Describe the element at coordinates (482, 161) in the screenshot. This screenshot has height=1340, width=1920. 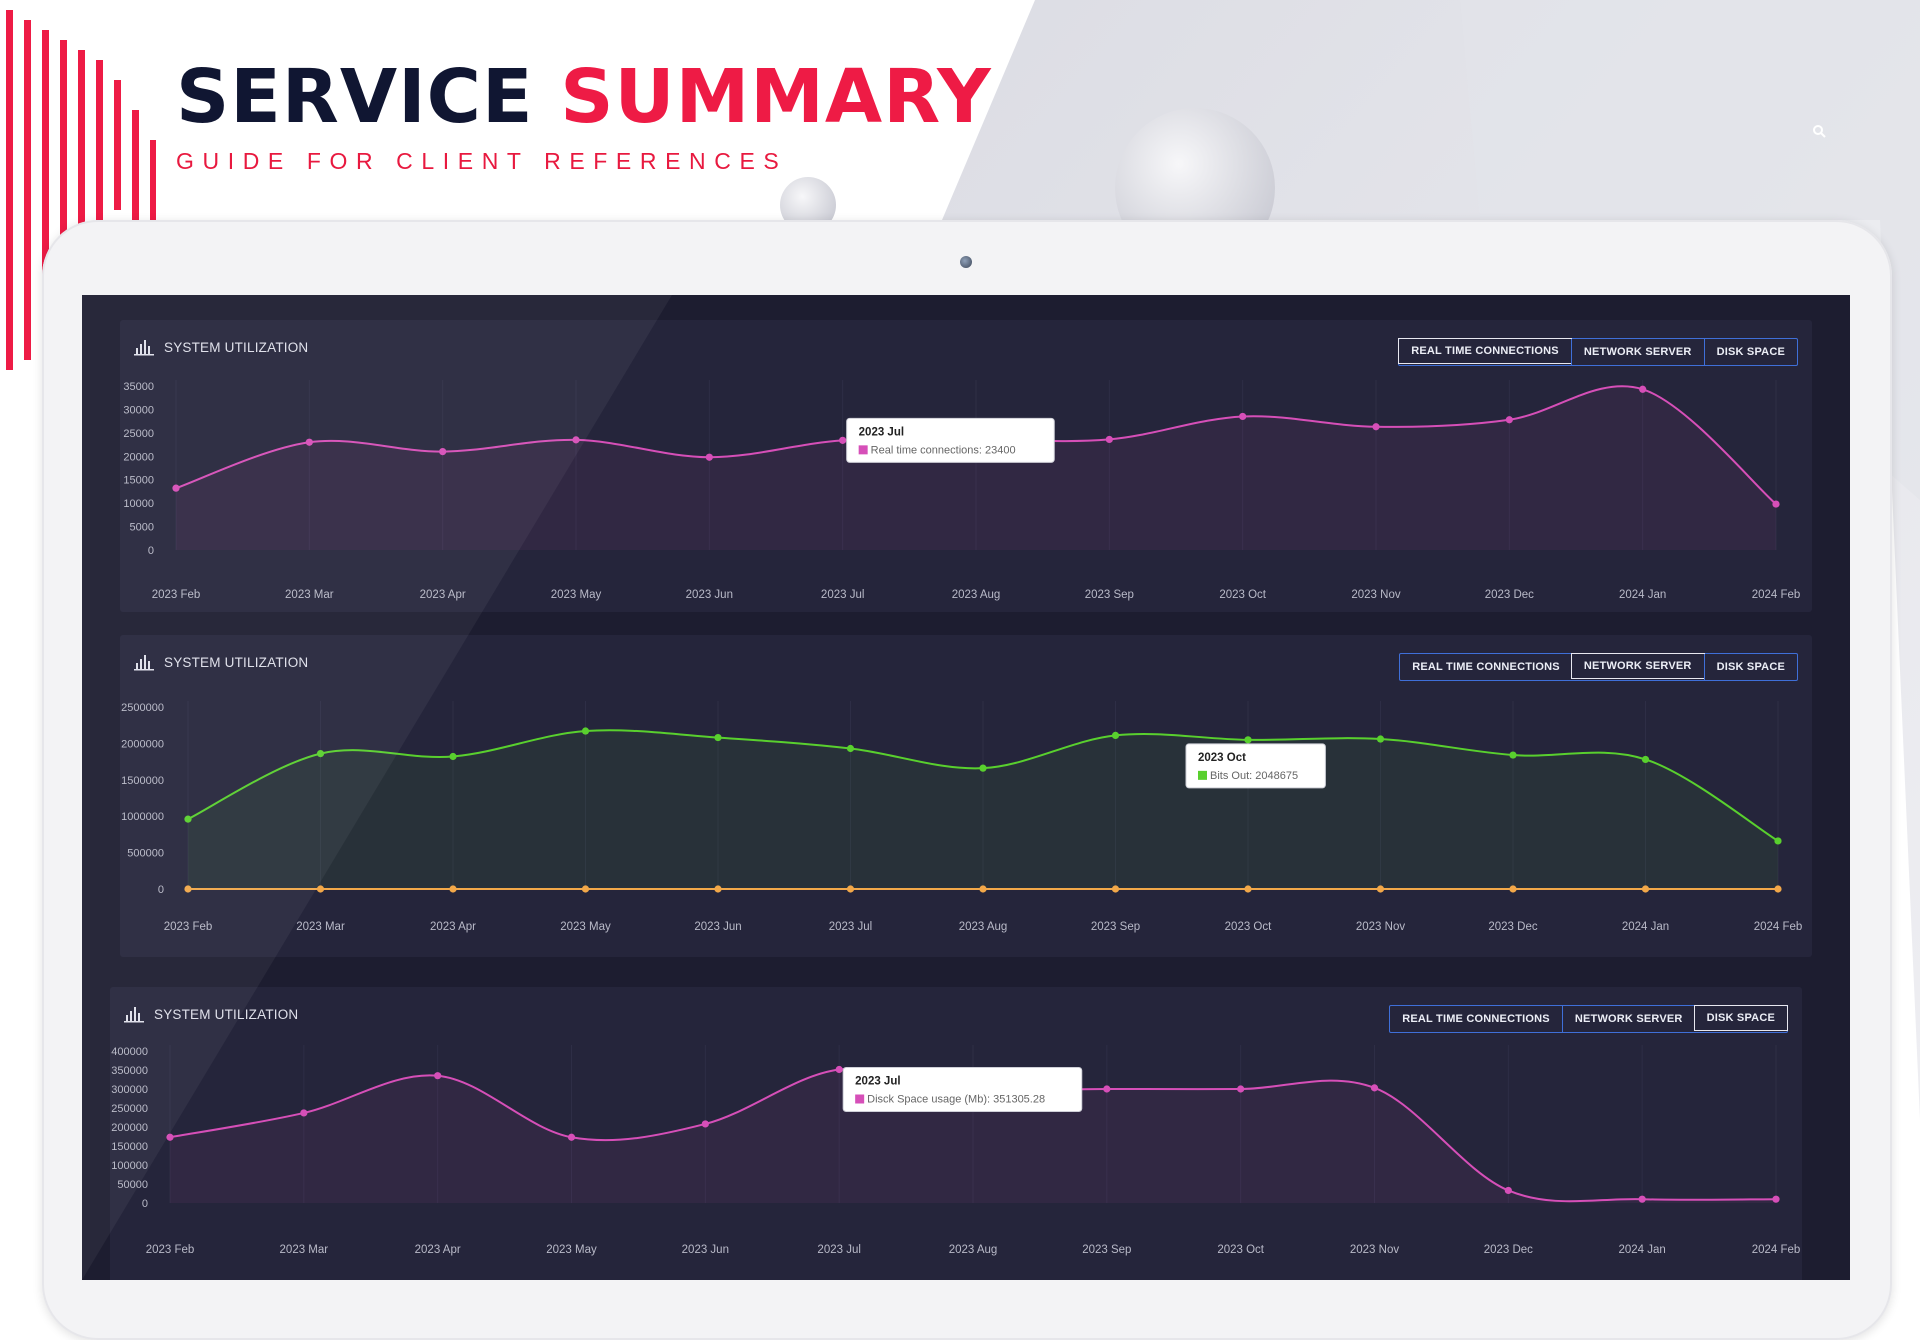
I see `page-subtitle: GUIDE FOR CLIENT REFERENCES` at that location.